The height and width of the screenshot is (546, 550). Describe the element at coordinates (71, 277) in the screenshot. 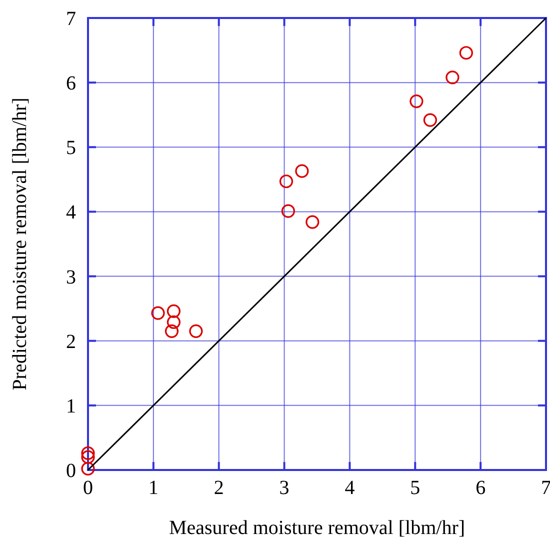

I see `y-tick-label: 3` at that location.